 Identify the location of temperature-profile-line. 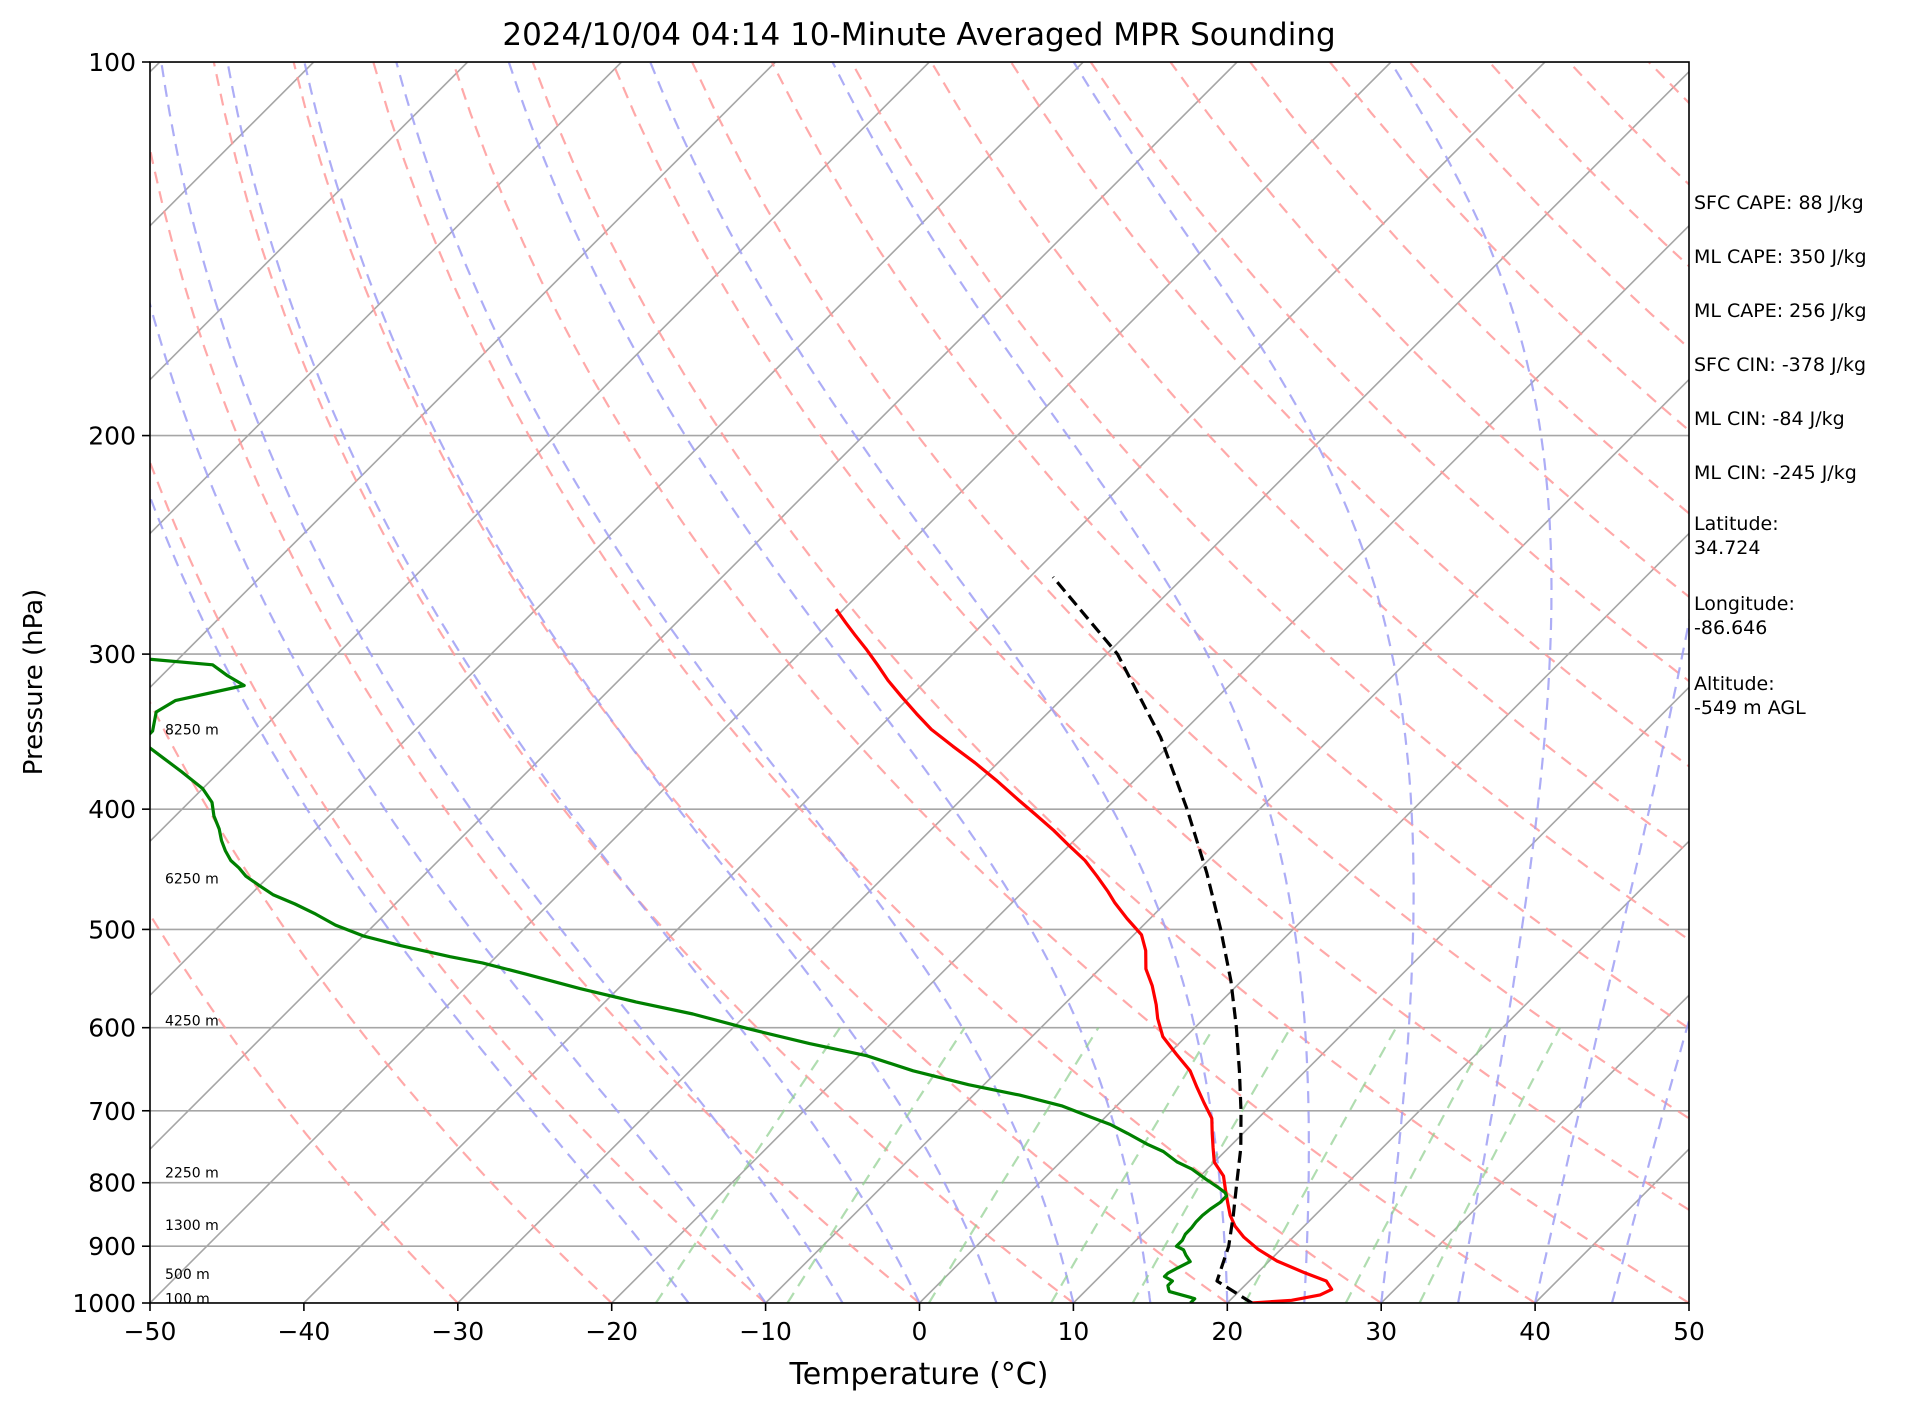
(1084, 955).